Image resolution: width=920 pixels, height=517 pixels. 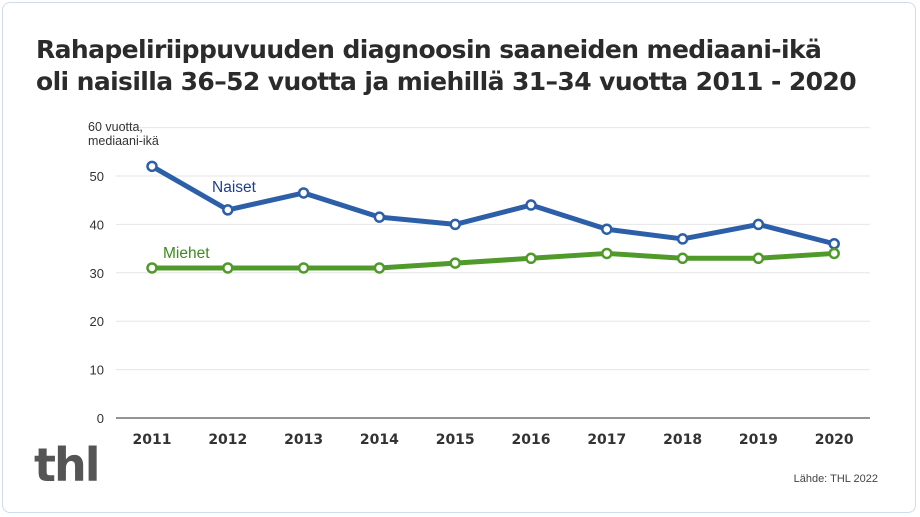 What do you see at coordinates (606, 440) in the screenshot?
I see `x-tick-label: 2017` at bounding box center [606, 440].